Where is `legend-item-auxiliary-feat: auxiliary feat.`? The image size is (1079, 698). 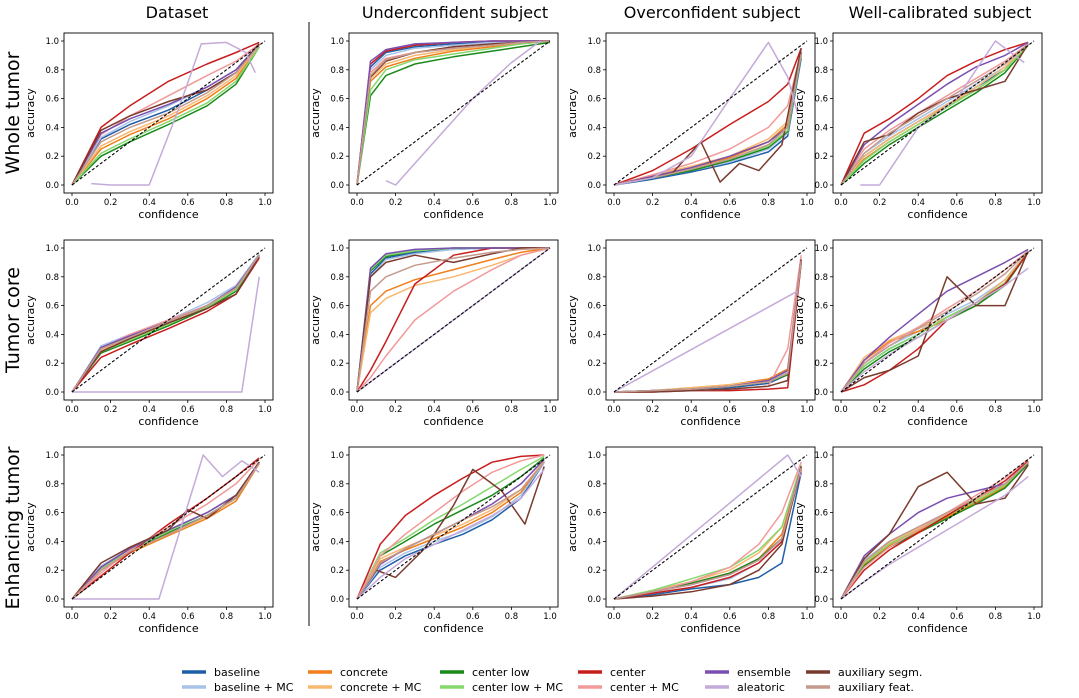 legend-item-auxiliary-feat: auxiliary feat. is located at coordinates (860, 687).